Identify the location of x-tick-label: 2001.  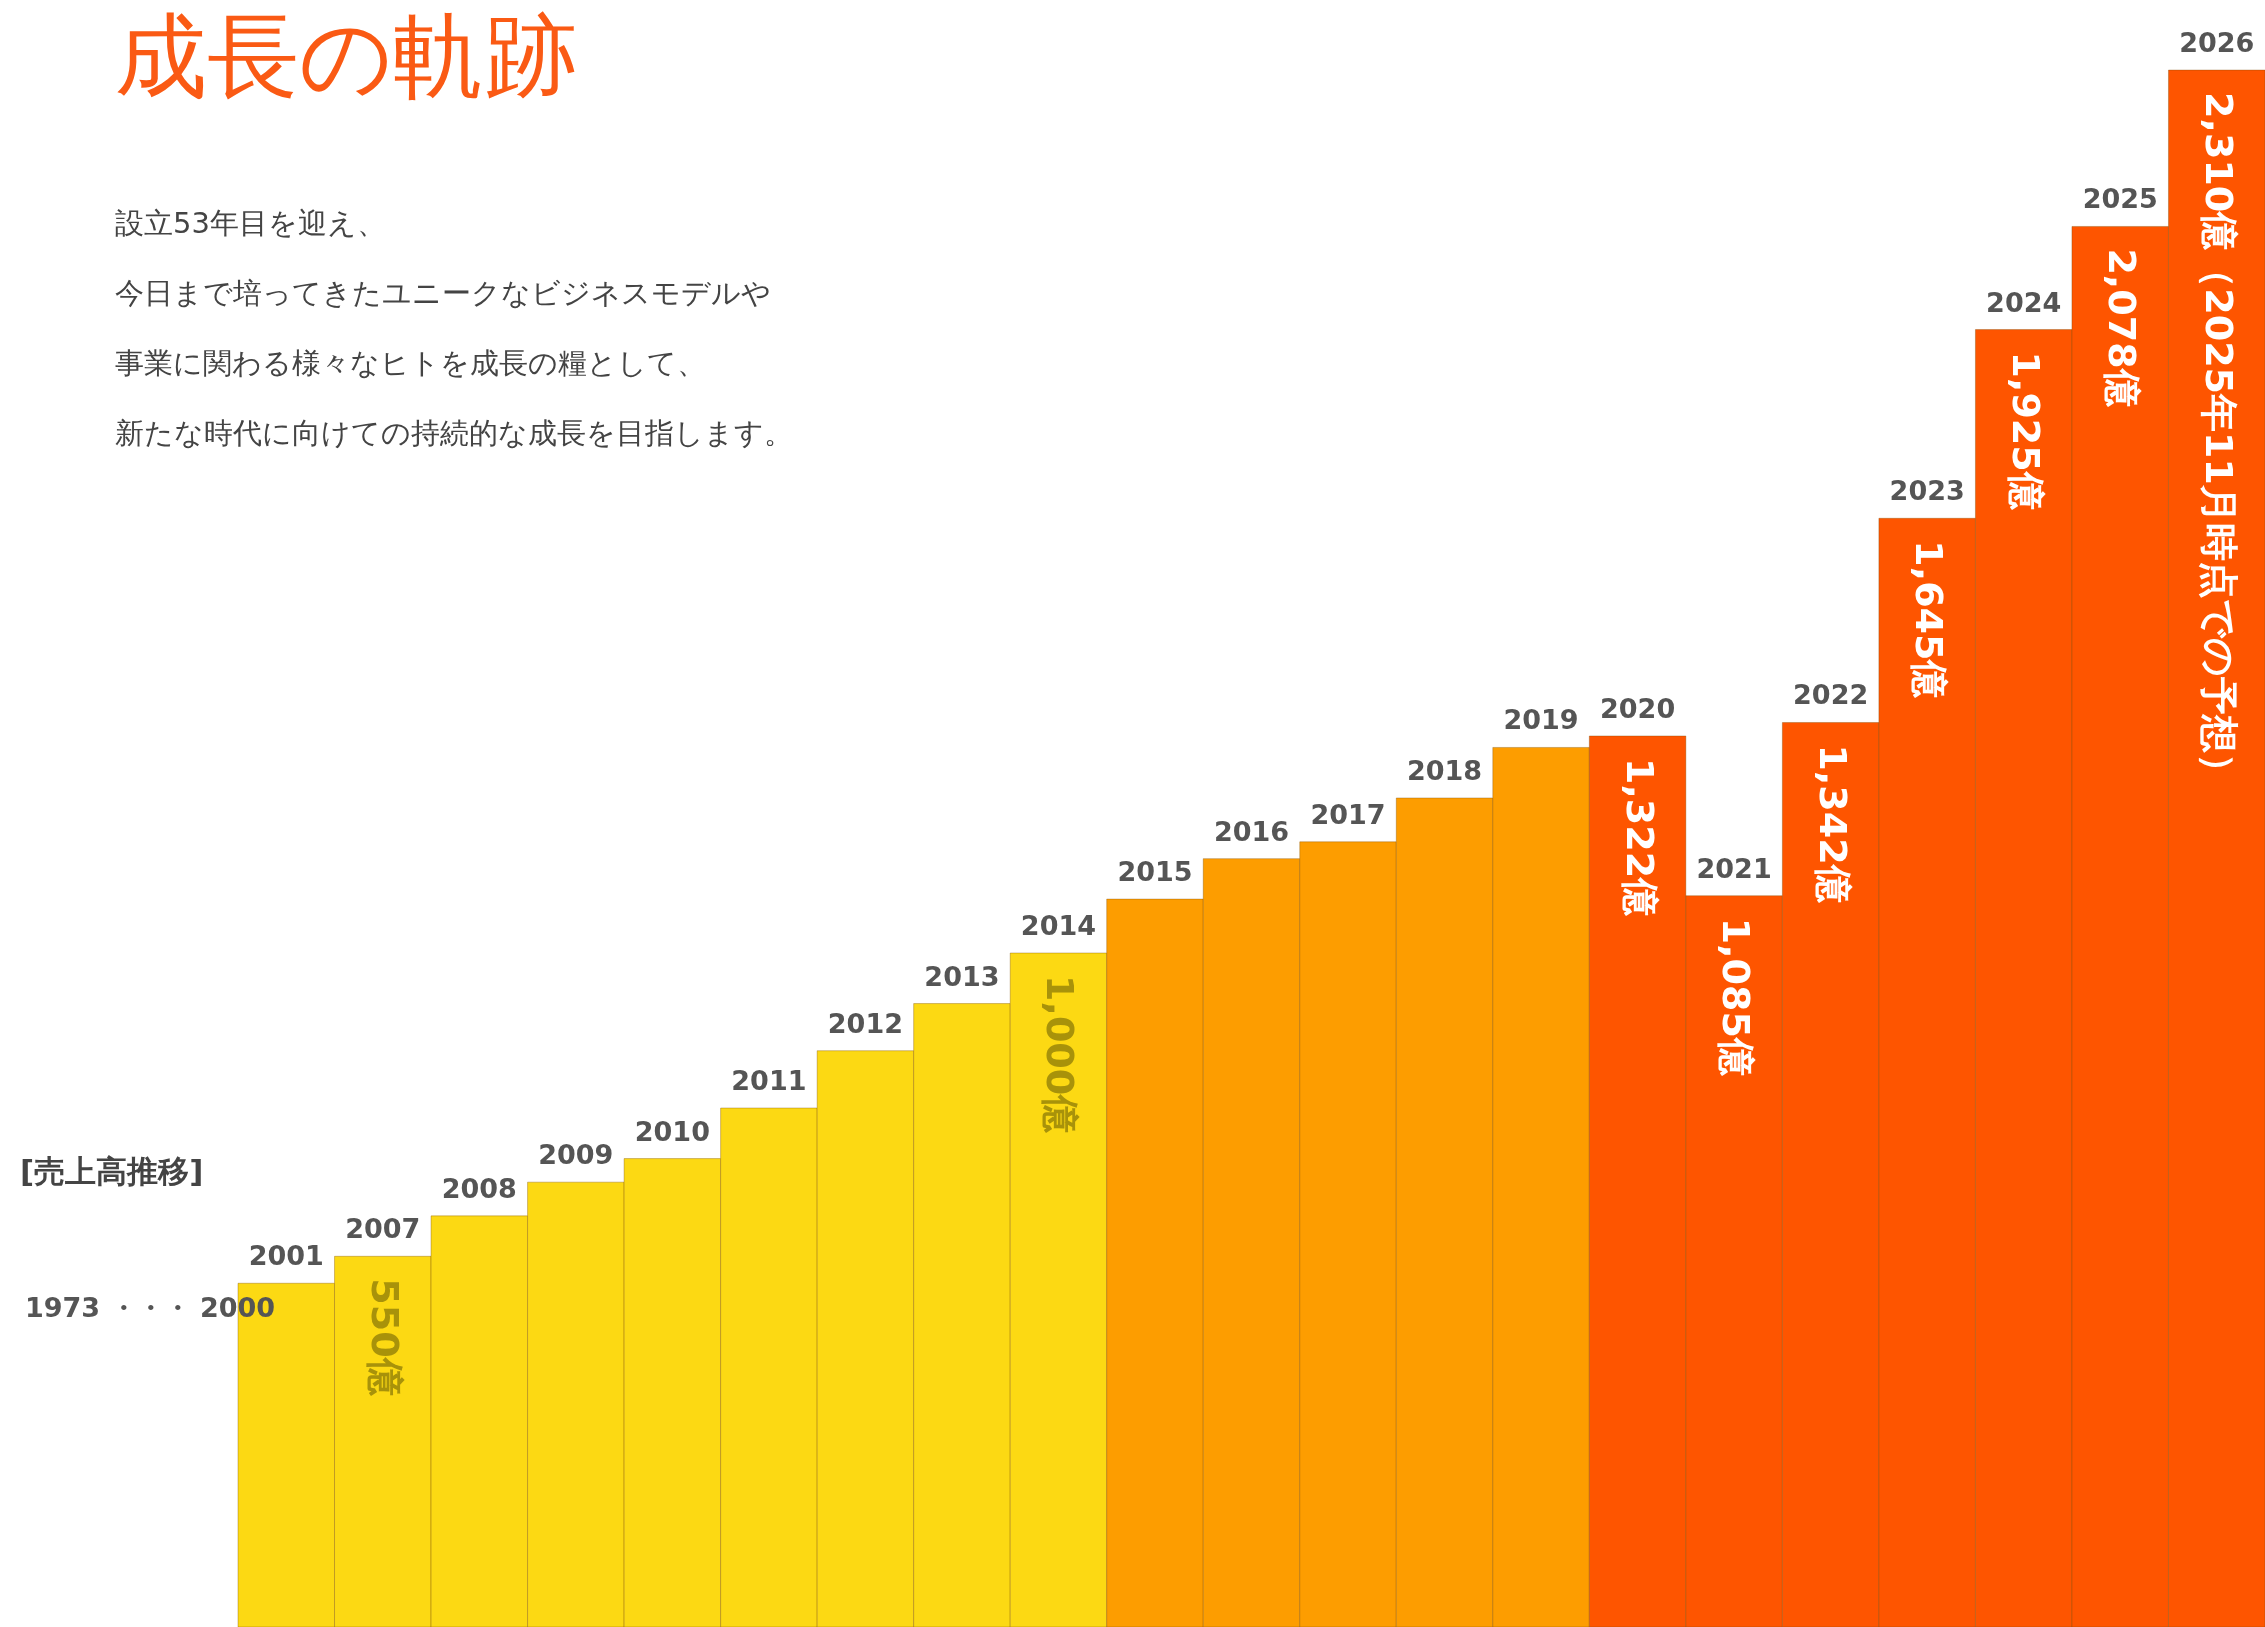
(286, 1256).